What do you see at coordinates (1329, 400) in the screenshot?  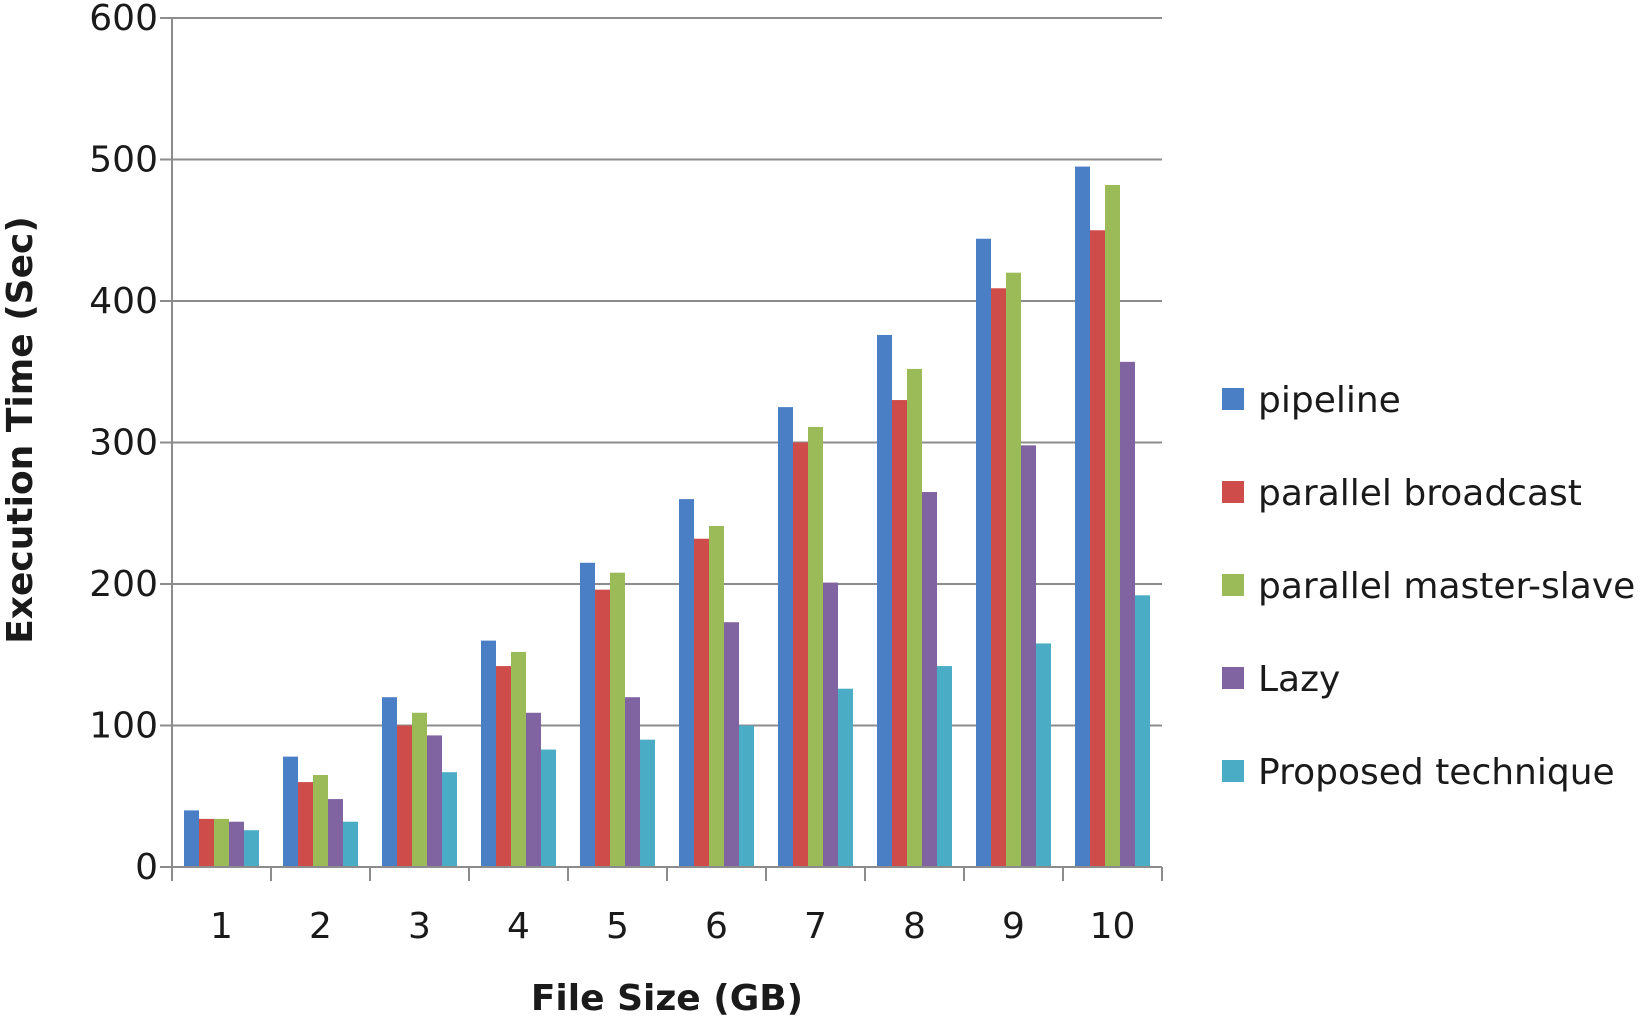 I see `legend-label: pipeline` at bounding box center [1329, 400].